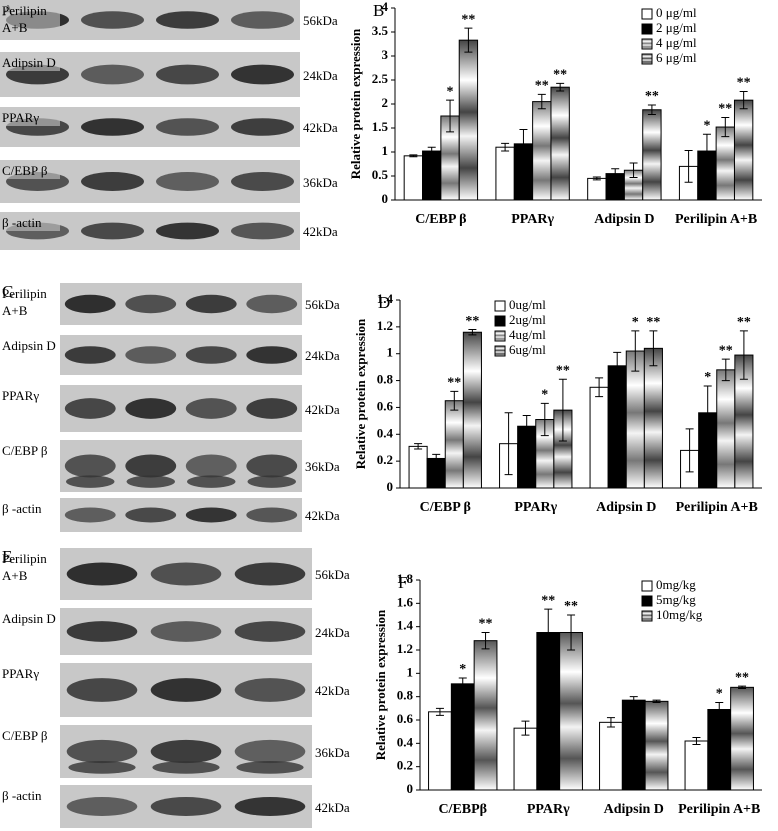  What do you see at coordinates (21, 673) in the screenshot?
I see `blot-protein-label: PPARγ` at bounding box center [21, 673].